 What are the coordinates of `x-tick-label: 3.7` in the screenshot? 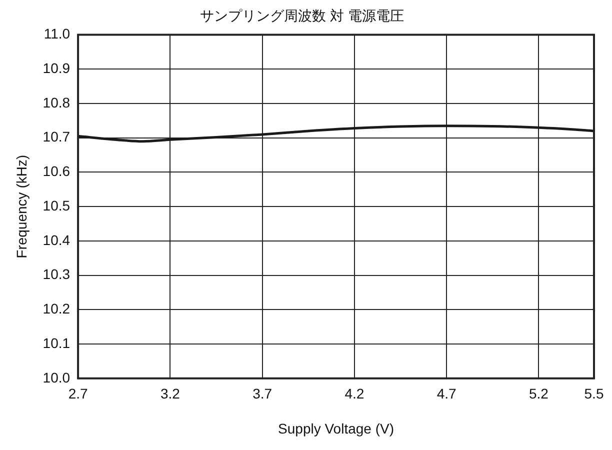 It's located at (262, 394).